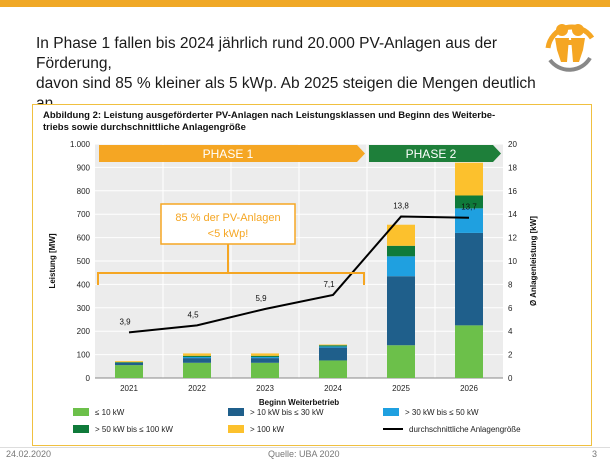 This screenshot has width=610, height=460. I want to click on x-tick-label: 2021, so click(129, 388).